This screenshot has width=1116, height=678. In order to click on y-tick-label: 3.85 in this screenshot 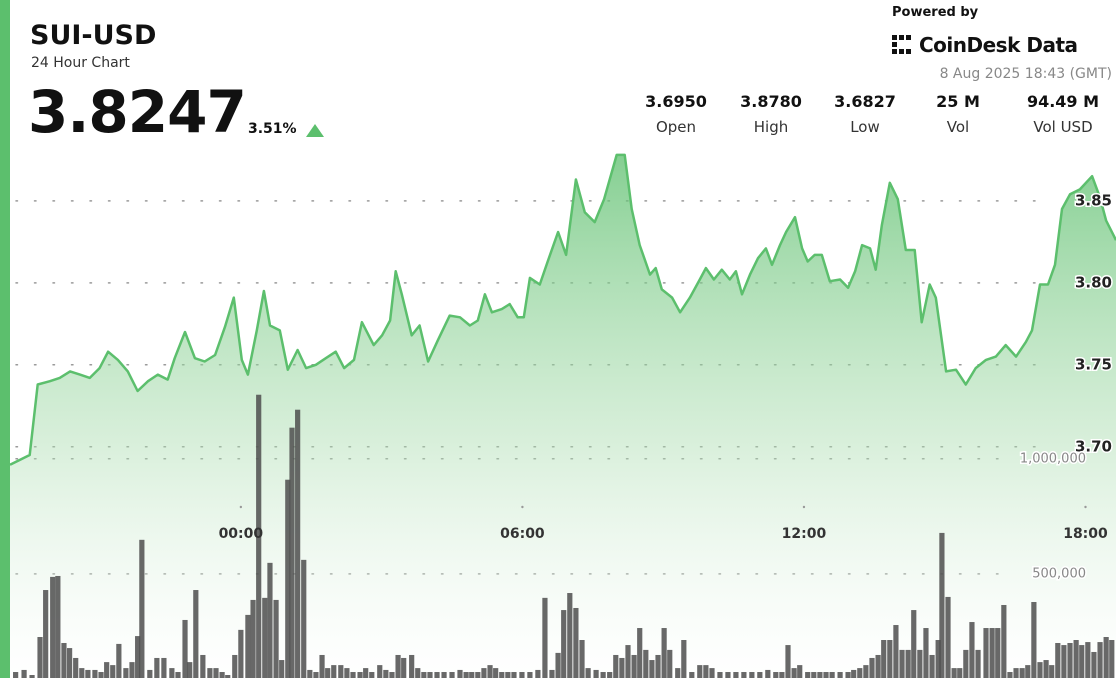, I will do `click(1093, 200)`.